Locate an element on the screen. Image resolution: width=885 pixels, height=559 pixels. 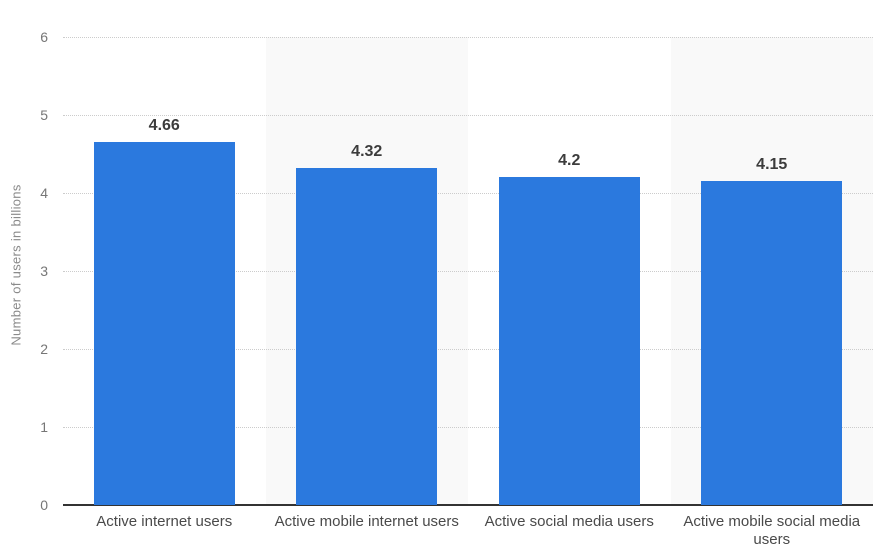
x-category-label: Active mobile social media users is located at coordinates (772, 530).